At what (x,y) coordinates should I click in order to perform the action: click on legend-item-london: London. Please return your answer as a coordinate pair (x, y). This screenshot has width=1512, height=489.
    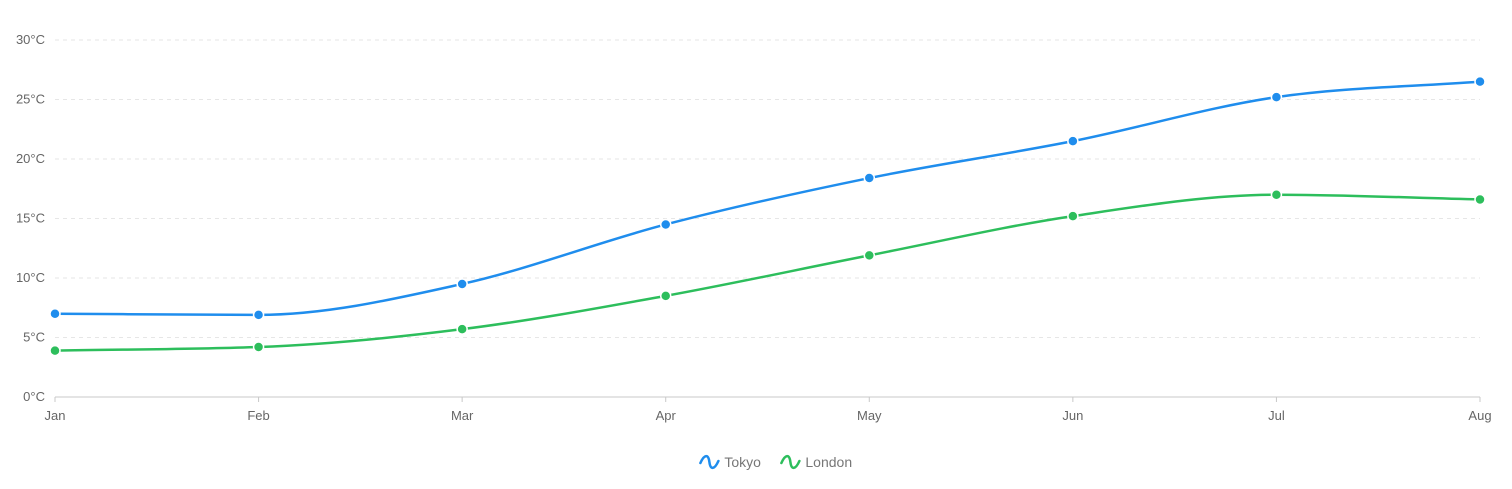
    Looking at the image, I should click on (816, 462).